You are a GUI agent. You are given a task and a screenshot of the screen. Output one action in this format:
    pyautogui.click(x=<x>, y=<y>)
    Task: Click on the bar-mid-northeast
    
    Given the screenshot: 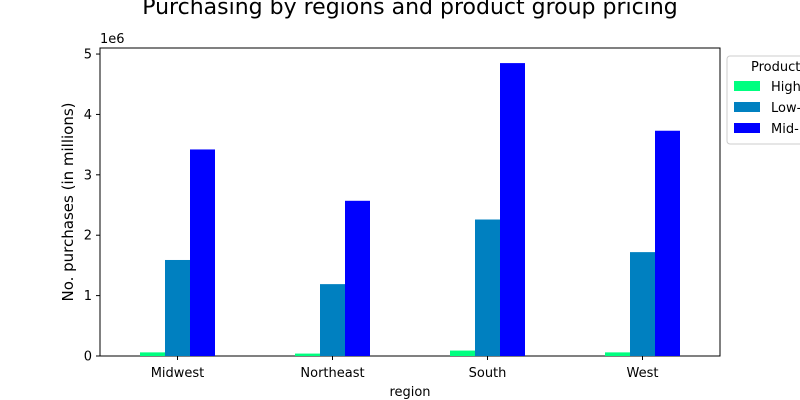 What is the action you would take?
    pyautogui.click(x=357, y=278)
    